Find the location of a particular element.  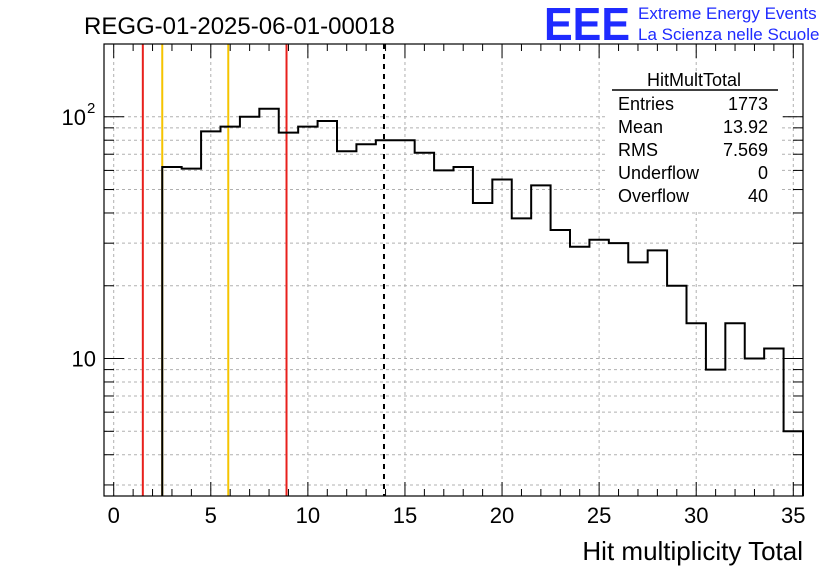

x-axis-title: Hit multiplicity Total is located at coordinates (692, 551).